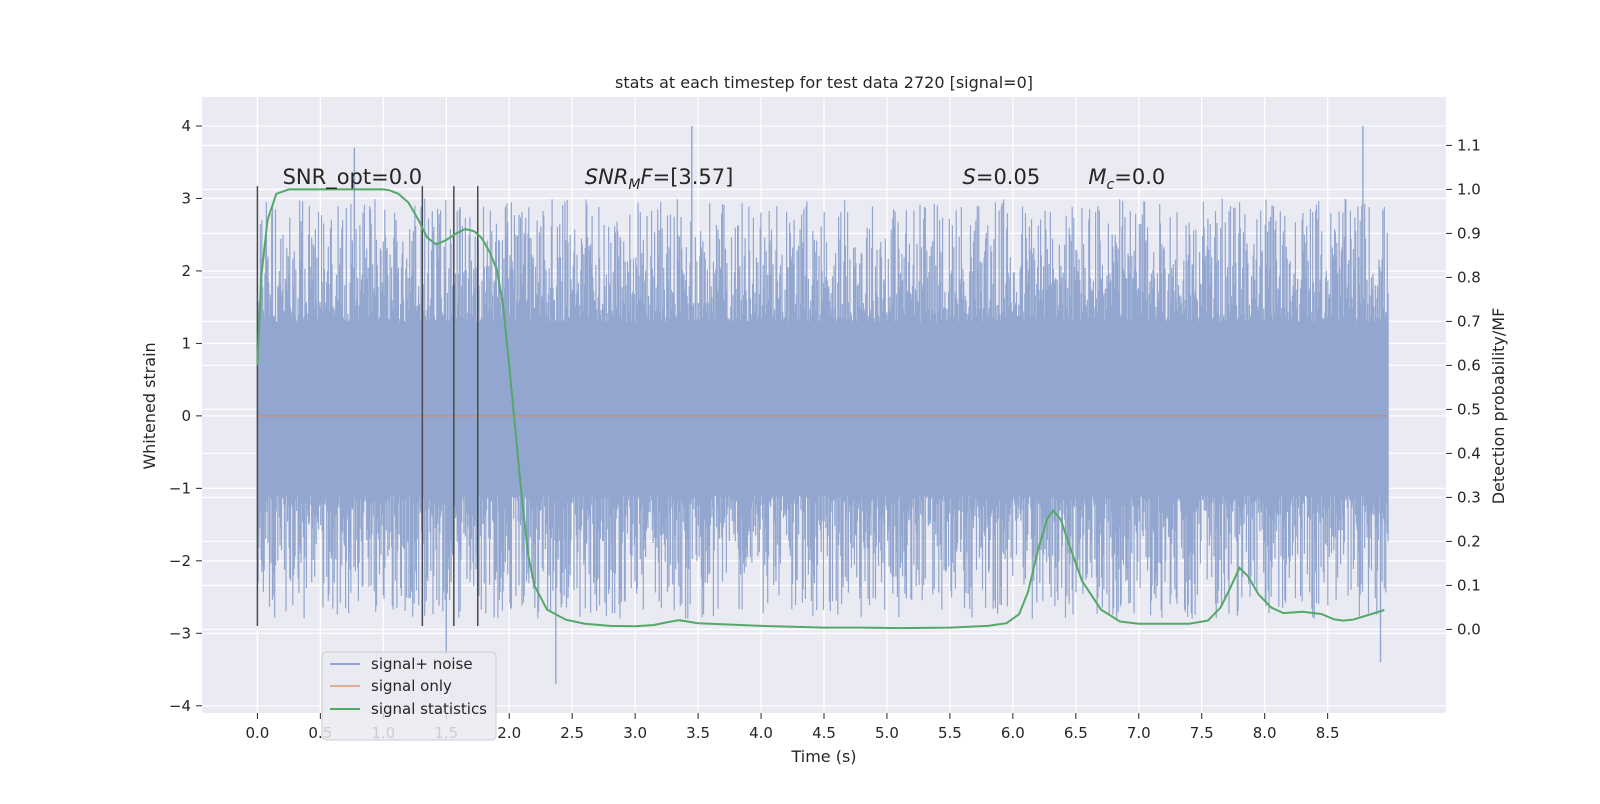 The image size is (1600, 804). Describe the element at coordinates (1469, 189) in the screenshot. I see `y2-tick-label: 1.0` at that location.